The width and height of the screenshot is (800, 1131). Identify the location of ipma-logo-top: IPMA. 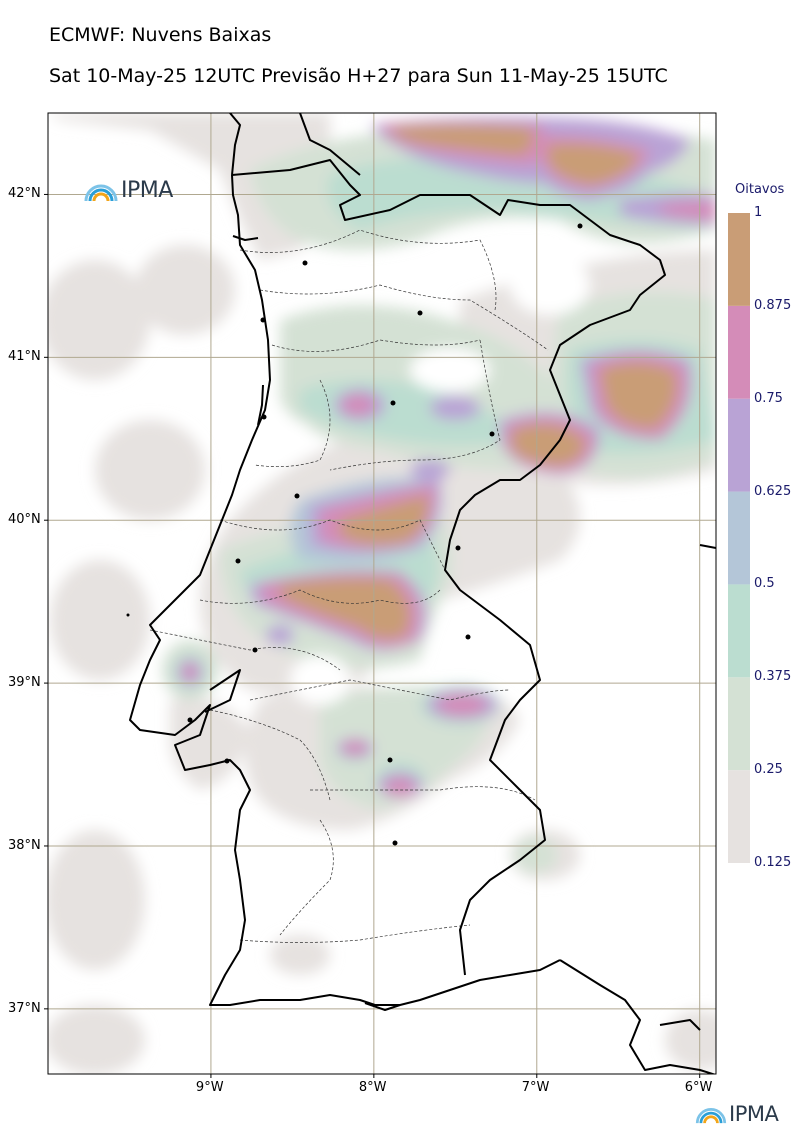
(128, 190).